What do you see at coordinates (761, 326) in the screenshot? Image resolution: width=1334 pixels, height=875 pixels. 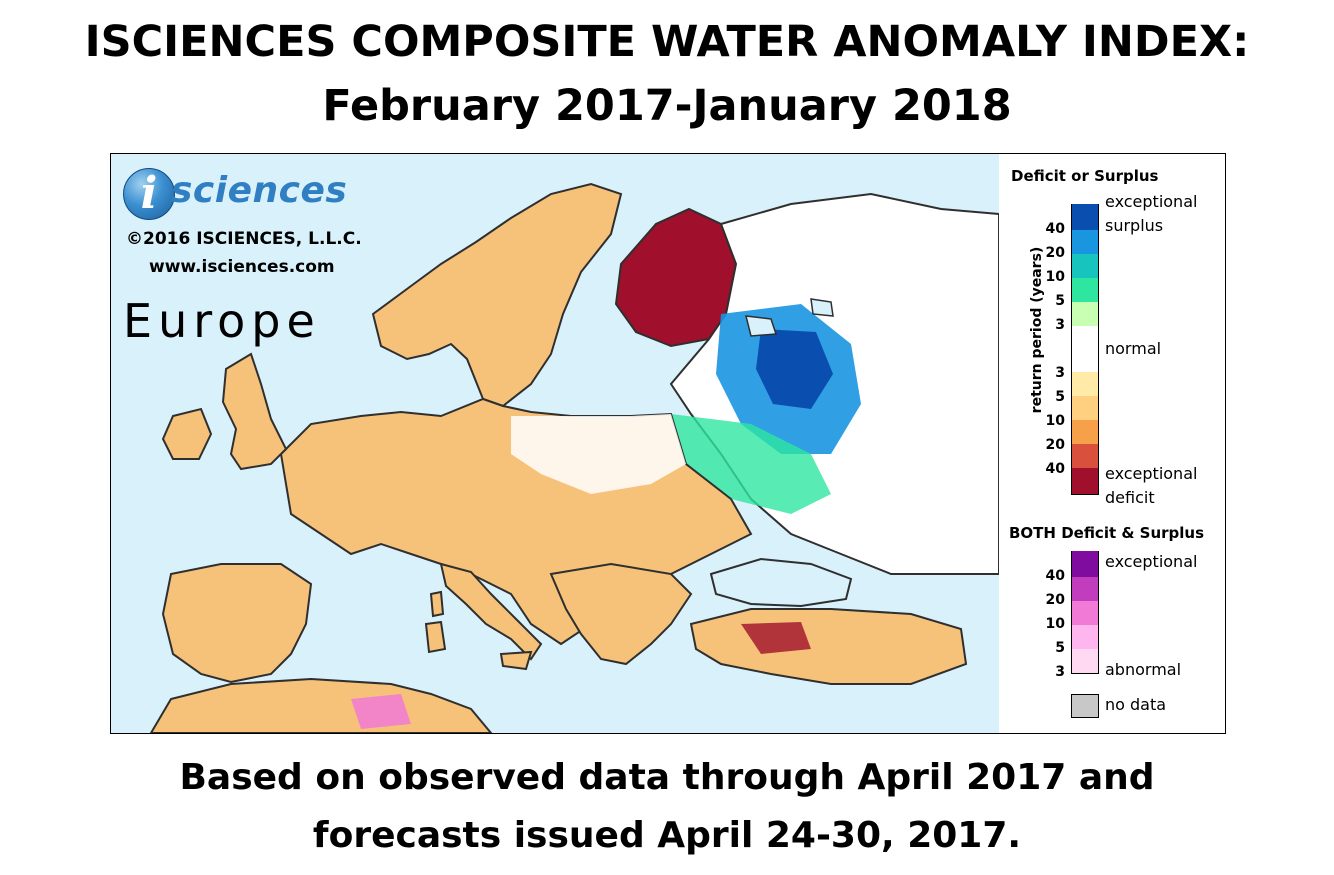 I see `lake-ladoga` at bounding box center [761, 326].